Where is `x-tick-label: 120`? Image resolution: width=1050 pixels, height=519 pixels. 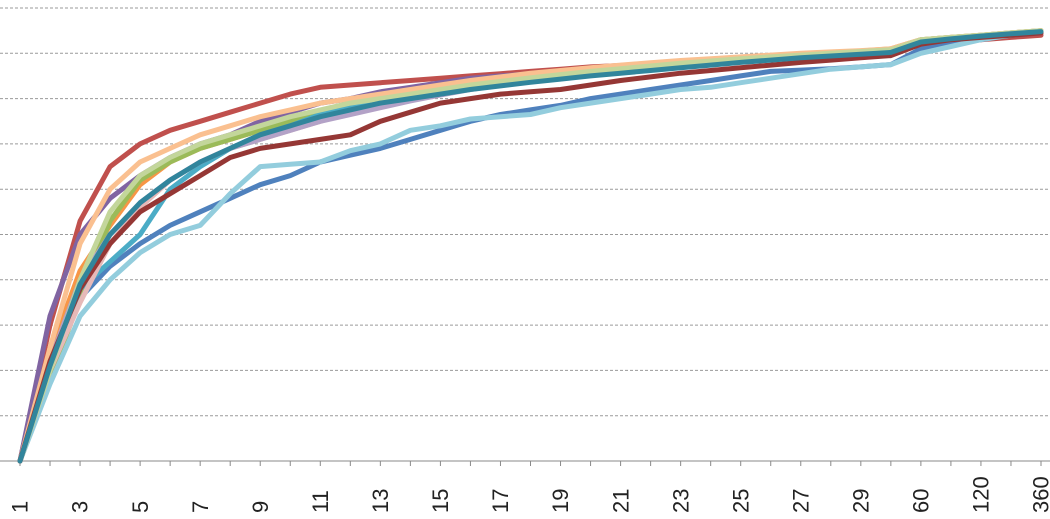 x-tick-label: 120 is located at coordinates (981, 494).